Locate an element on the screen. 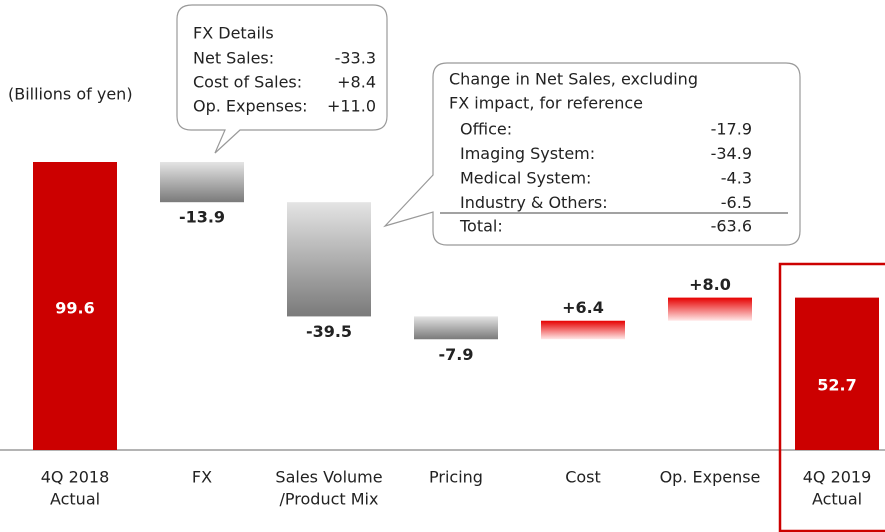  fx-callout is located at coordinates (282, 79).